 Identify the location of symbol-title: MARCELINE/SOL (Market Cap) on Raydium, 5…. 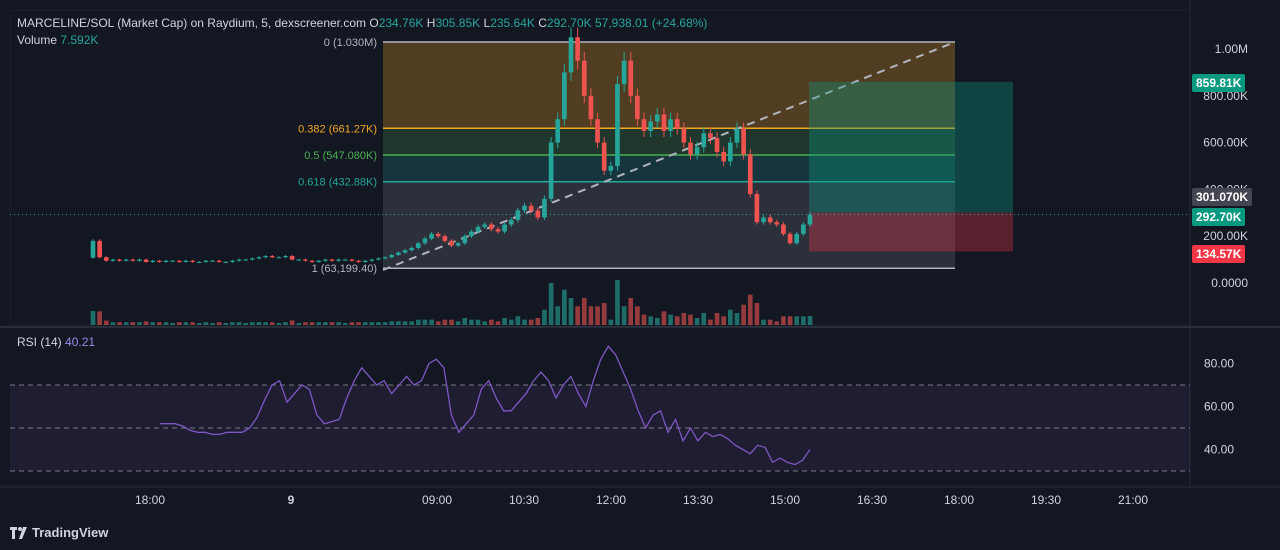
(192, 23).